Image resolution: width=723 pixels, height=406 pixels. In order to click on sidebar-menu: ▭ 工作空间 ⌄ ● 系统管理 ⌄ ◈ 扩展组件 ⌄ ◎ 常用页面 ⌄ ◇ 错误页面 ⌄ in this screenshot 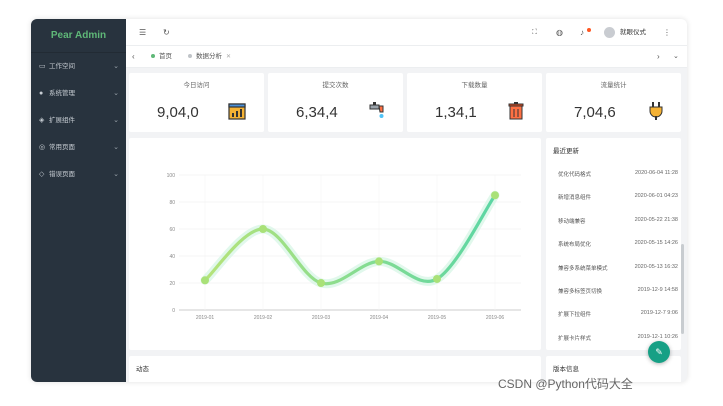, I will do `click(78, 120)`.